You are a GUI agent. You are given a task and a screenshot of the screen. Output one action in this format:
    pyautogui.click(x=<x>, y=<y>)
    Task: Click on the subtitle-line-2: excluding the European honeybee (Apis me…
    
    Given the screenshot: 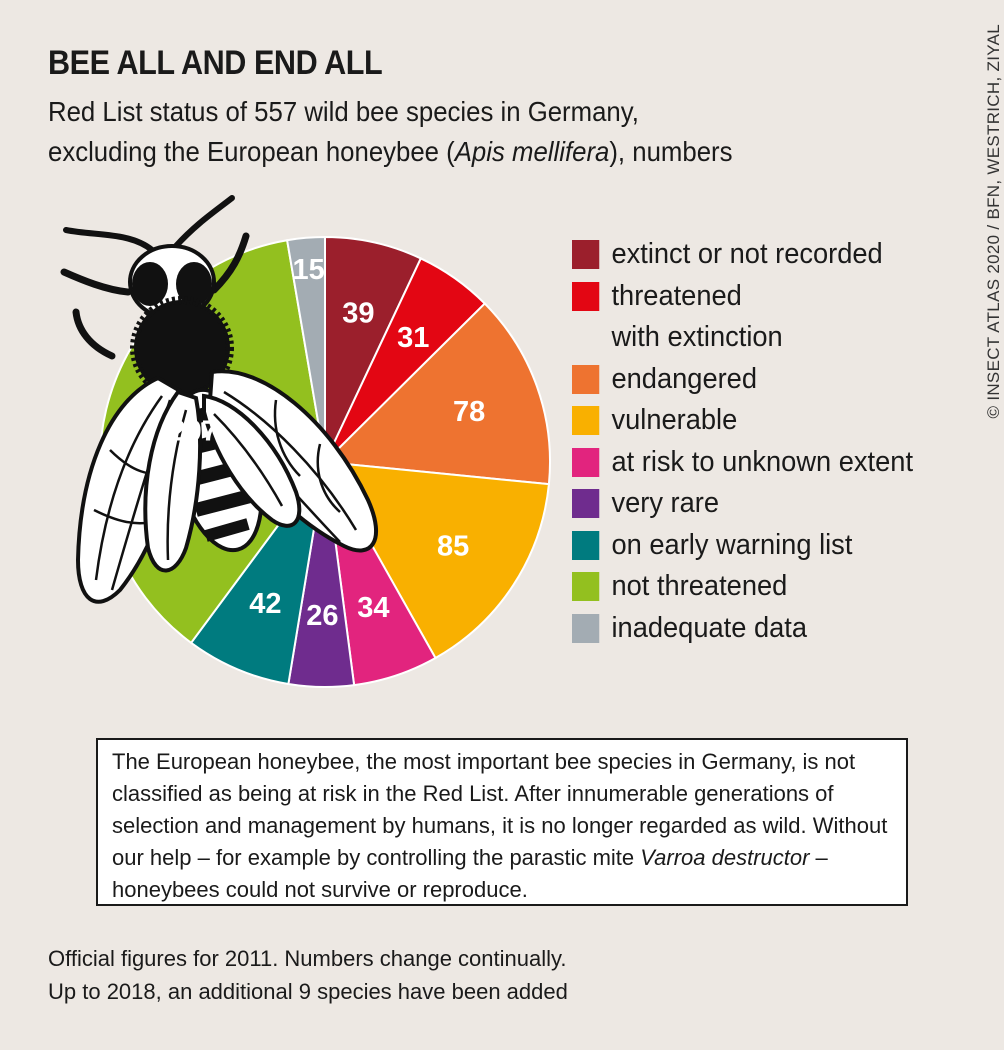 What is the action you would take?
    pyautogui.click(x=390, y=151)
    